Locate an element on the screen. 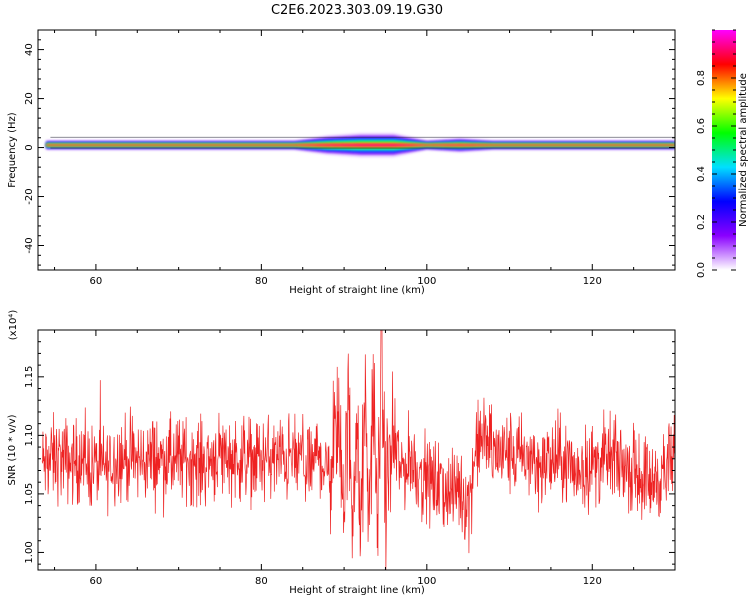  snr-ytick-label: 1.10 is located at coordinates (29, 435).